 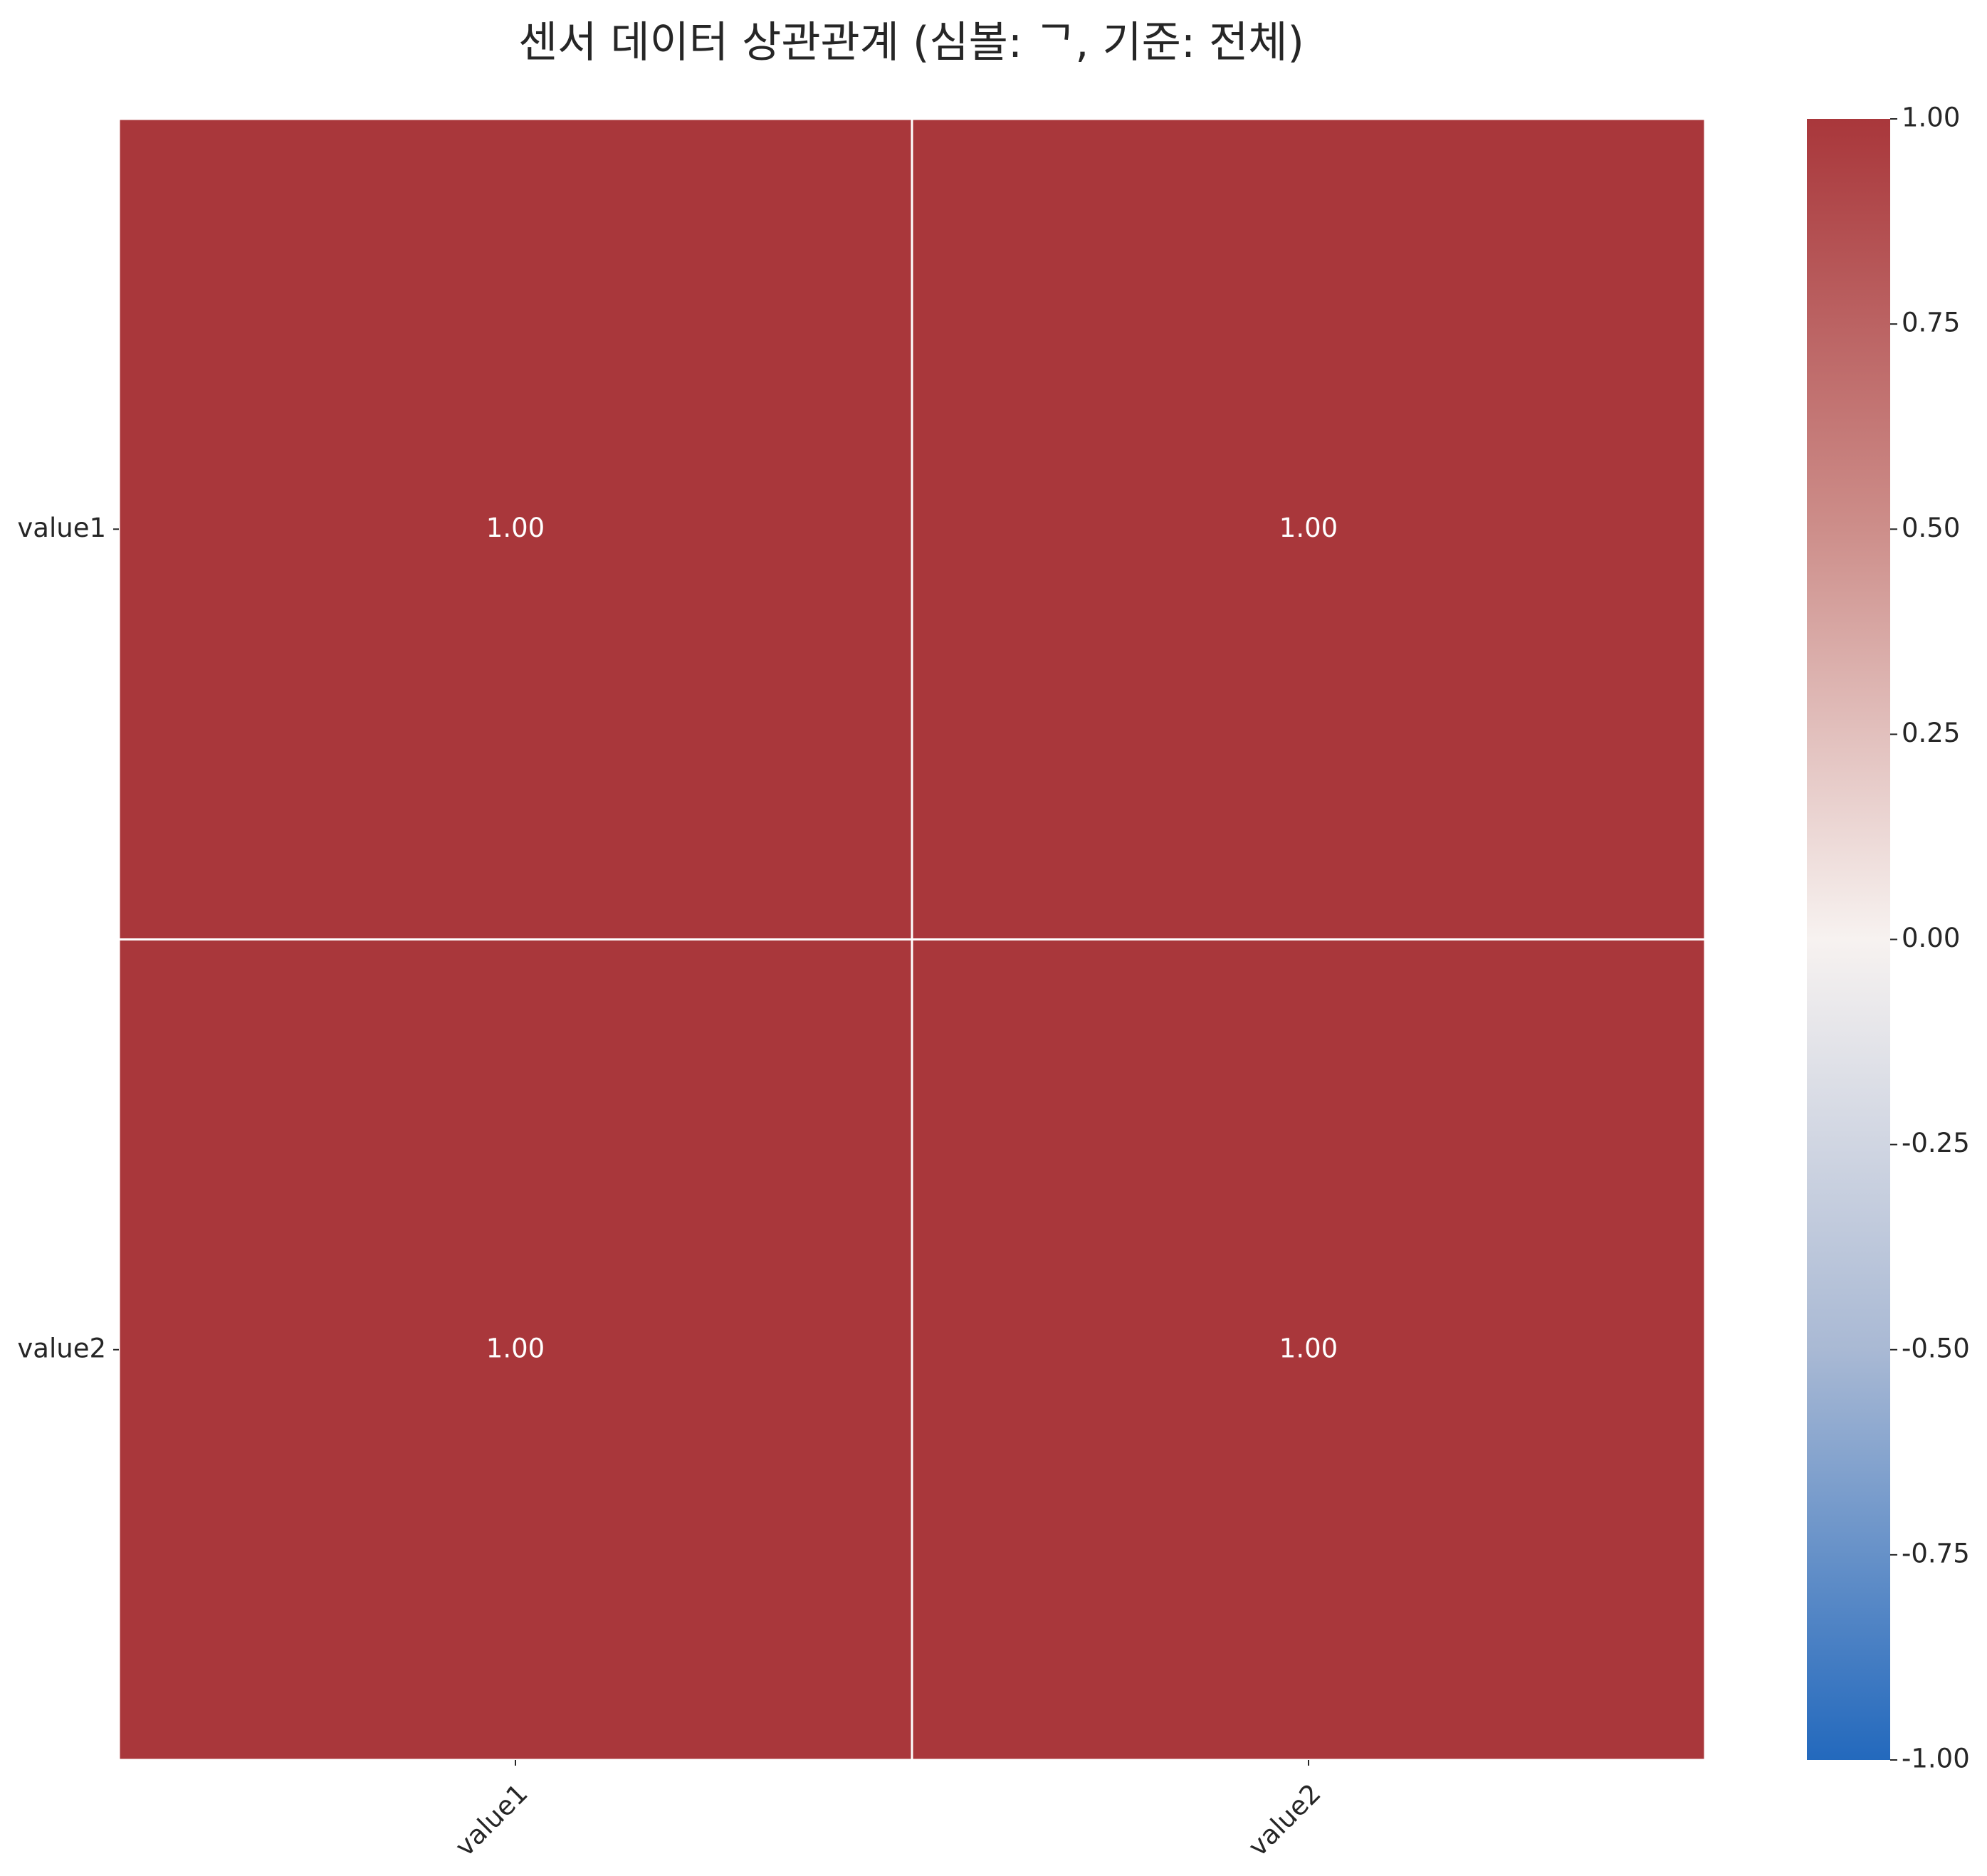 I want to click on x-axis: value1 value2, so click(x=888, y=1811).